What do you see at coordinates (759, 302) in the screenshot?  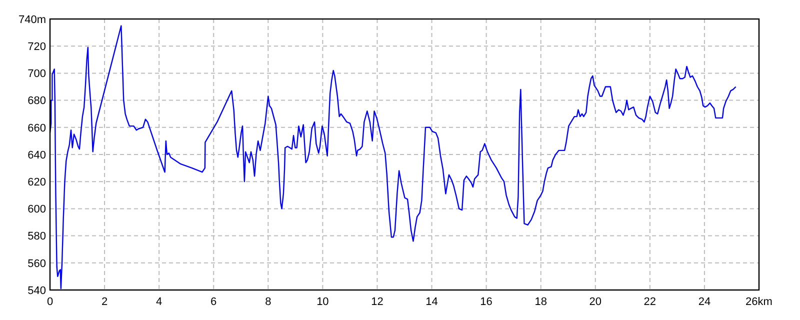 I see `x-tick-label: 26km` at bounding box center [759, 302].